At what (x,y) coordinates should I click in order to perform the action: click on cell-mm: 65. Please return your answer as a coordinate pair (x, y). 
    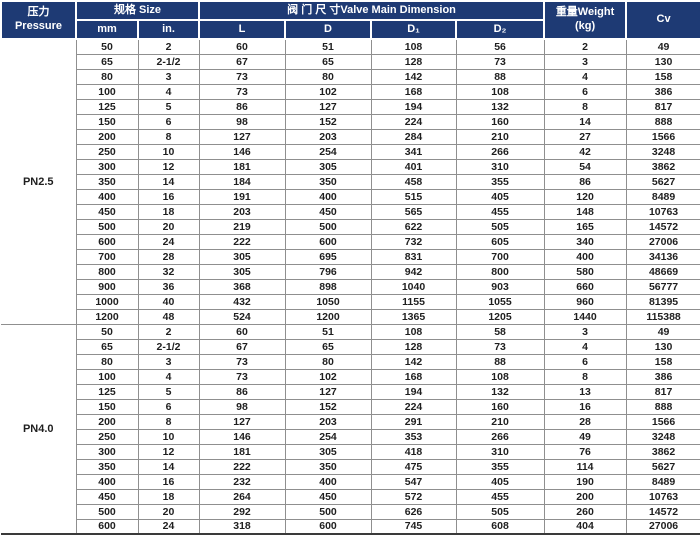
    Looking at the image, I should click on (107, 62).